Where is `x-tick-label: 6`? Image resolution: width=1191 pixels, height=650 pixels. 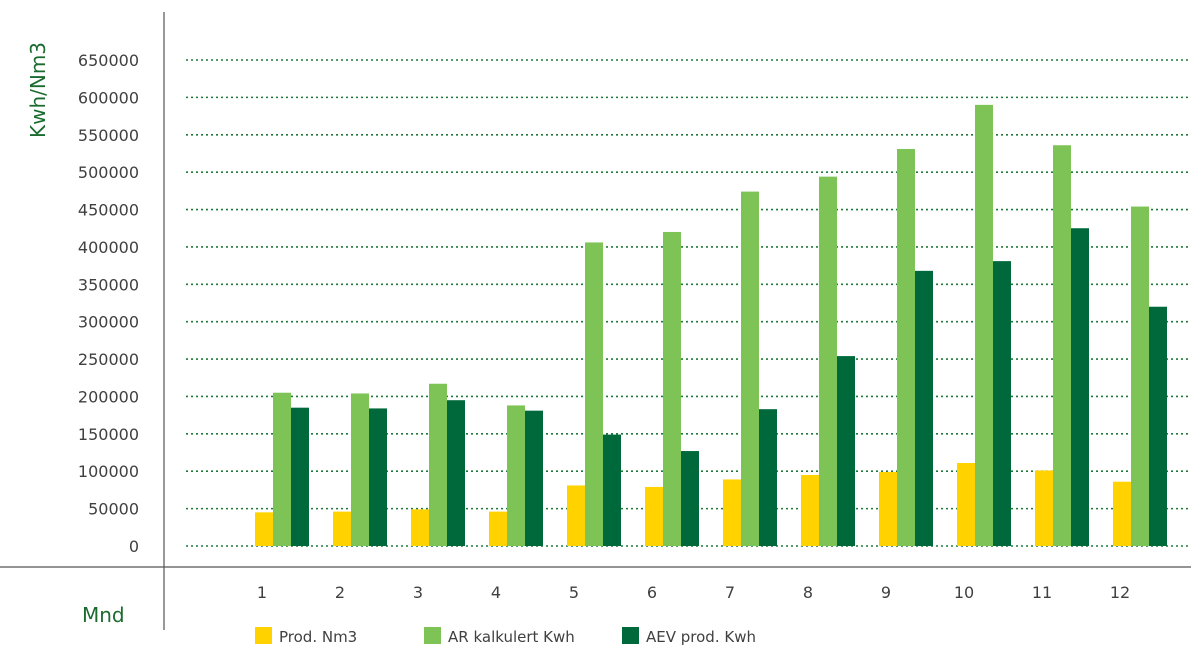 x-tick-label: 6 is located at coordinates (652, 592).